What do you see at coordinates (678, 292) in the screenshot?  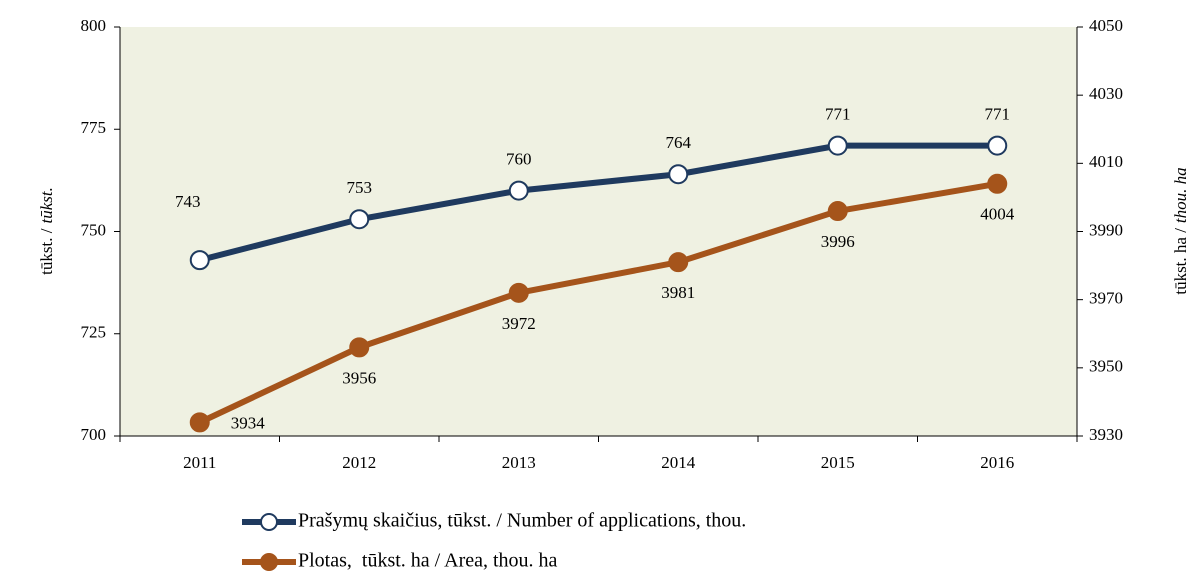 I see `data-label: 3981` at bounding box center [678, 292].